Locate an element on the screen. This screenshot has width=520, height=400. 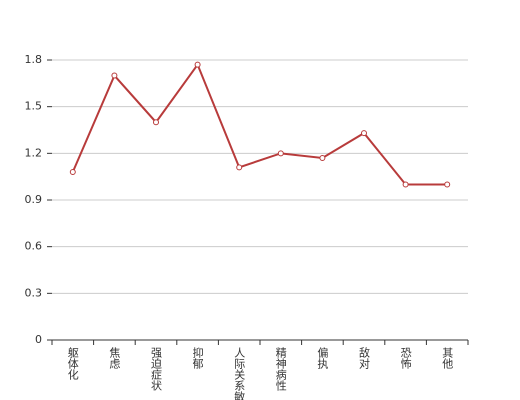
y-tick-label: 0.9 is located at coordinates (34, 199).